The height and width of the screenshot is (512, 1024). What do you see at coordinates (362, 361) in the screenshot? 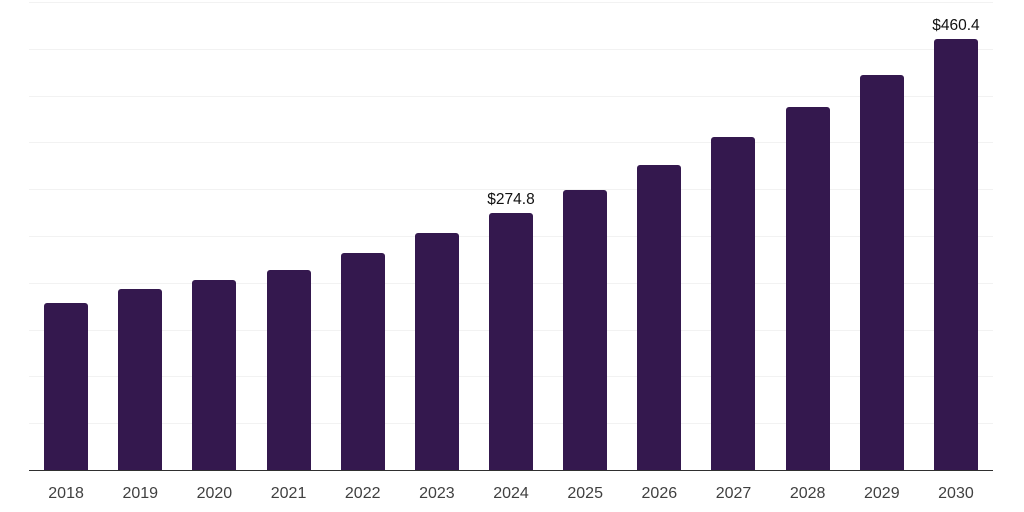
I see `bar-2022` at bounding box center [362, 361].